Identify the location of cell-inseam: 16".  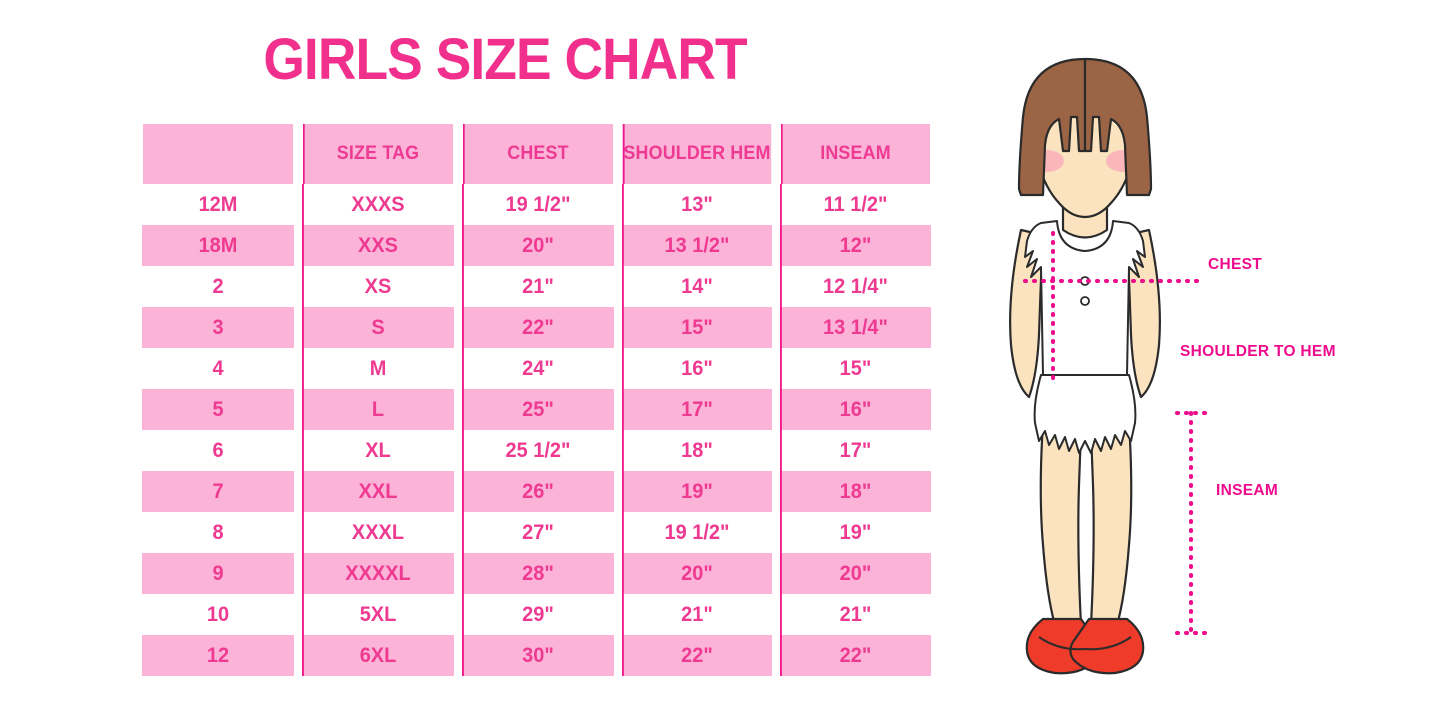
(855, 409).